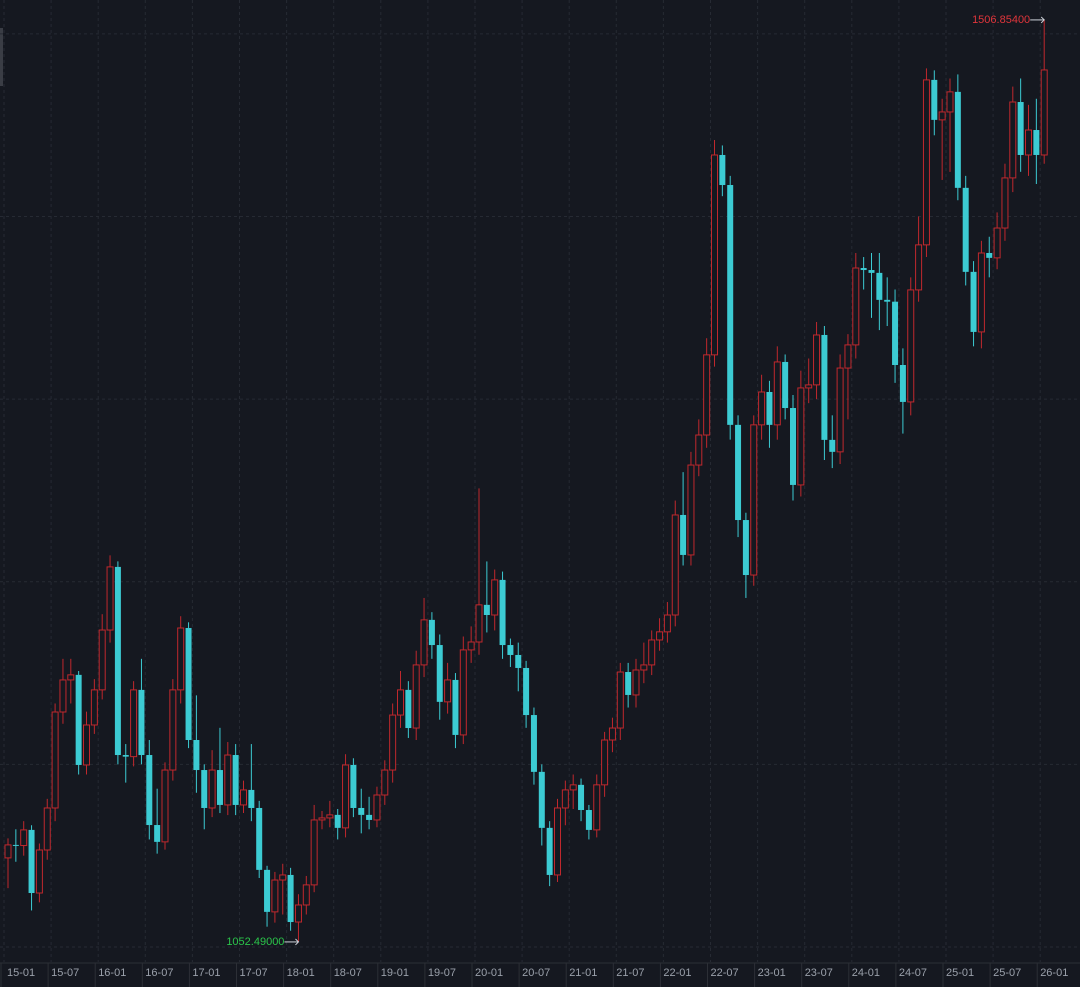 This screenshot has width=1080, height=987. Describe the element at coordinates (112, 973) in the screenshot. I see `x-tick-label: 16-01` at that location.